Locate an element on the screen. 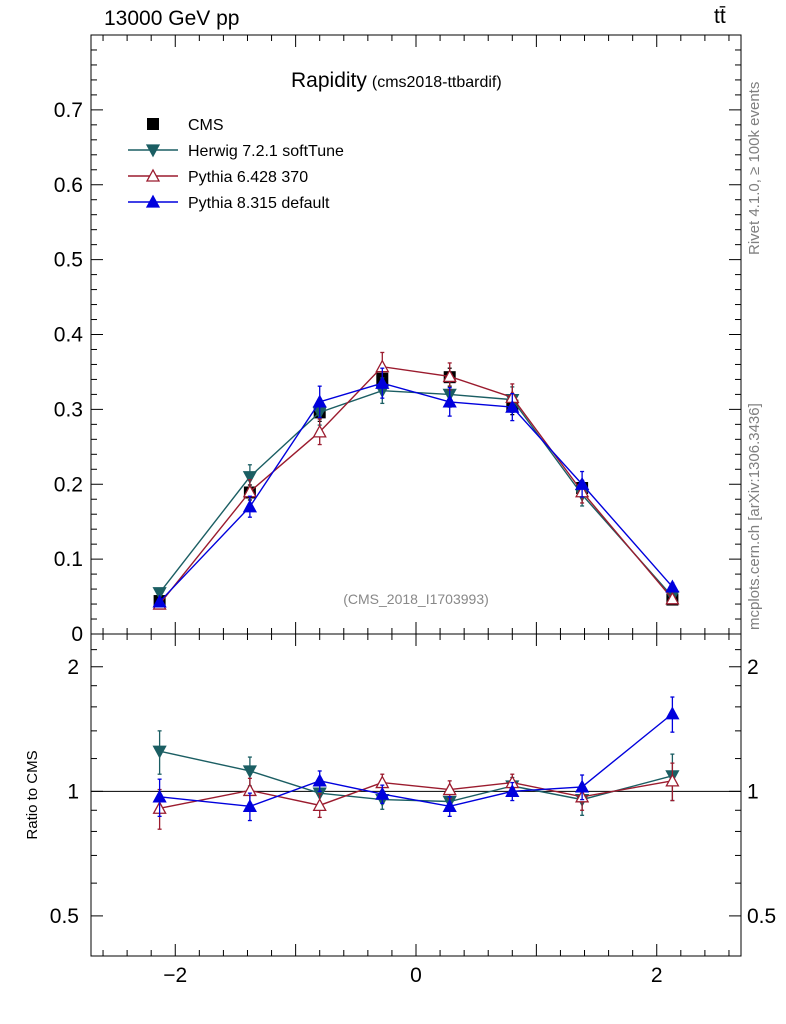 The image size is (786, 1024). series-1-line is located at coordinates (416, 493).